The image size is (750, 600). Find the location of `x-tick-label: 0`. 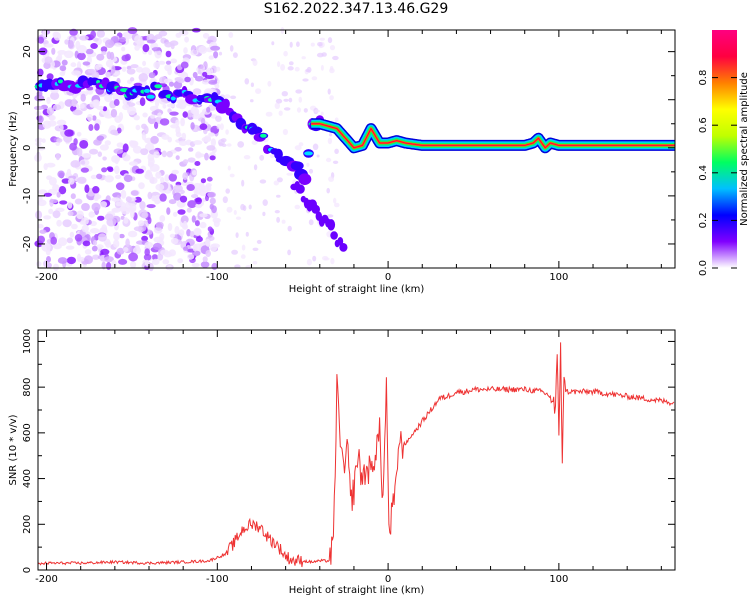

x-tick-label: 0 is located at coordinates (388, 579).